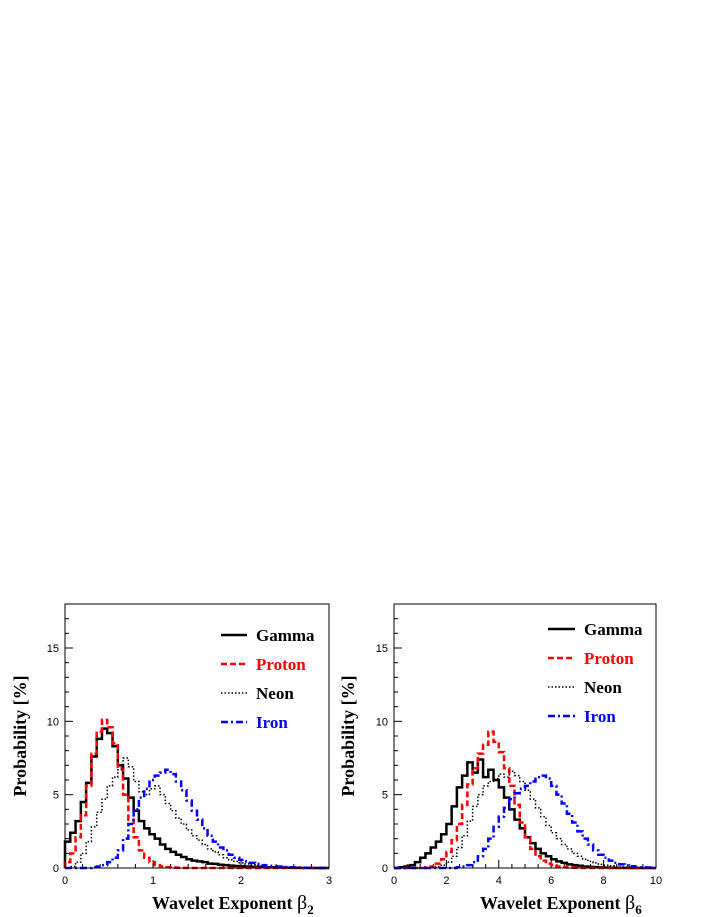 This screenshot has width=708, height=917. What do you see at coordinates (604, 881) in the screenshot?
I see `x-tick-label: 8` at bounding box center [604, 881].